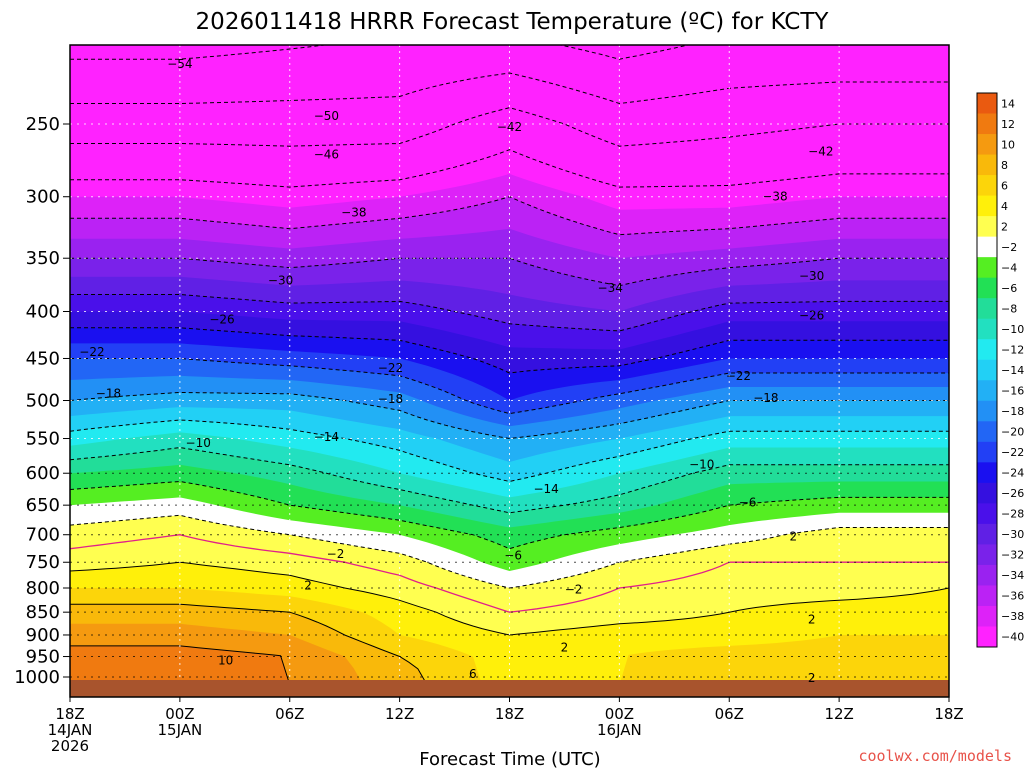 Image resolution: width=1024 pixels, height=768 pixels. What do you see at coordinates (1009, 308) in the screenshot?
I see `colorbar-tick-label: −8` at bounding box center [1009, 308].